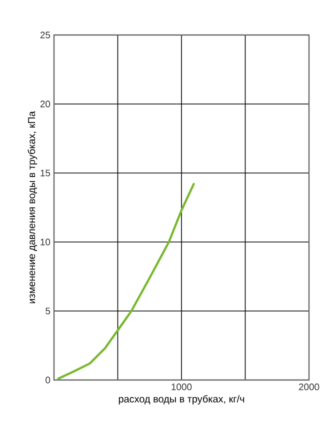 Image resolution: width=336 pixels, height=427 pixels. I want to click on x-tick-label: 2000, so click(309, 387).